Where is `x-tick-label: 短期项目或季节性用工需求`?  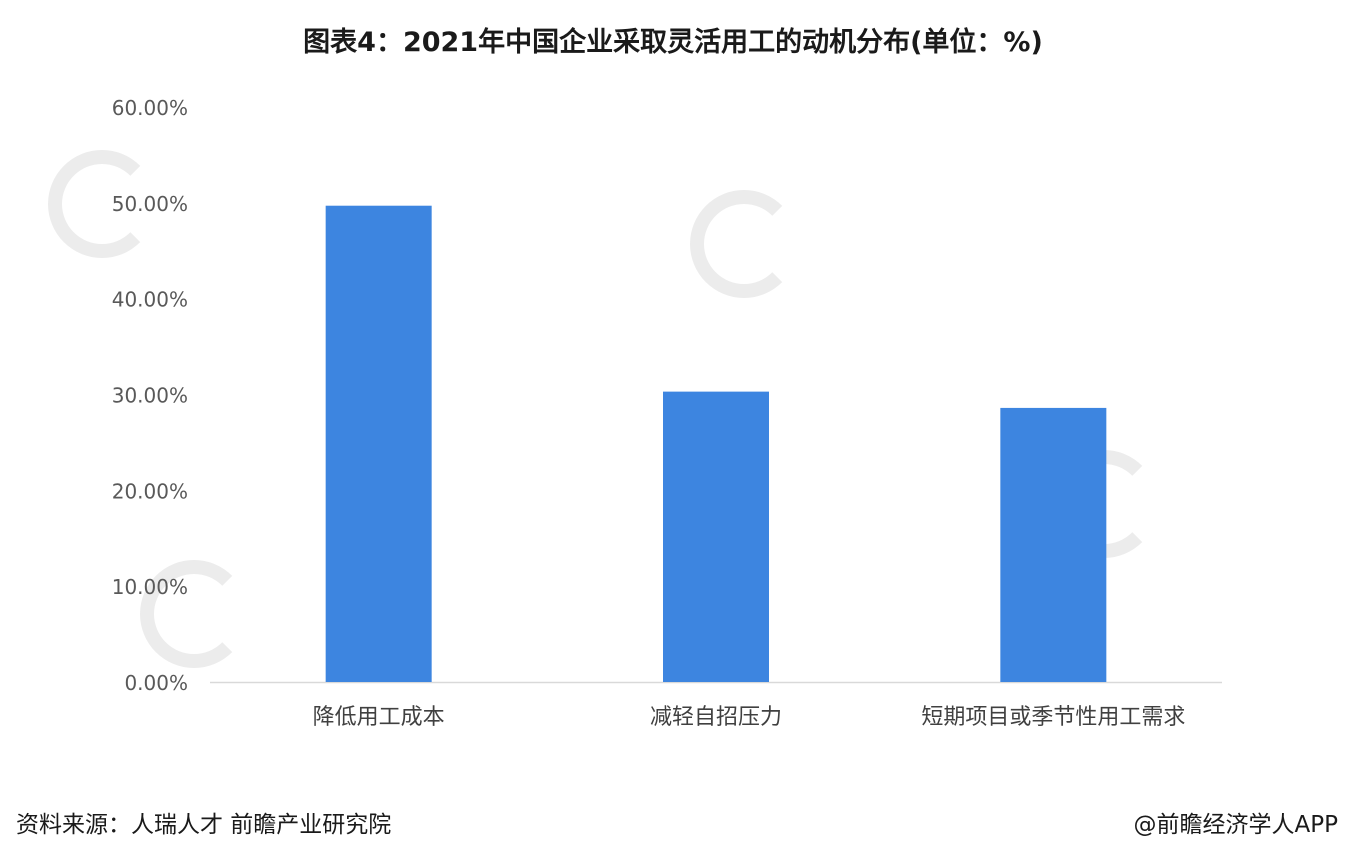
x-tick-label: 短期项目或季节性用工需求 is located at coordinates (1053, 717).